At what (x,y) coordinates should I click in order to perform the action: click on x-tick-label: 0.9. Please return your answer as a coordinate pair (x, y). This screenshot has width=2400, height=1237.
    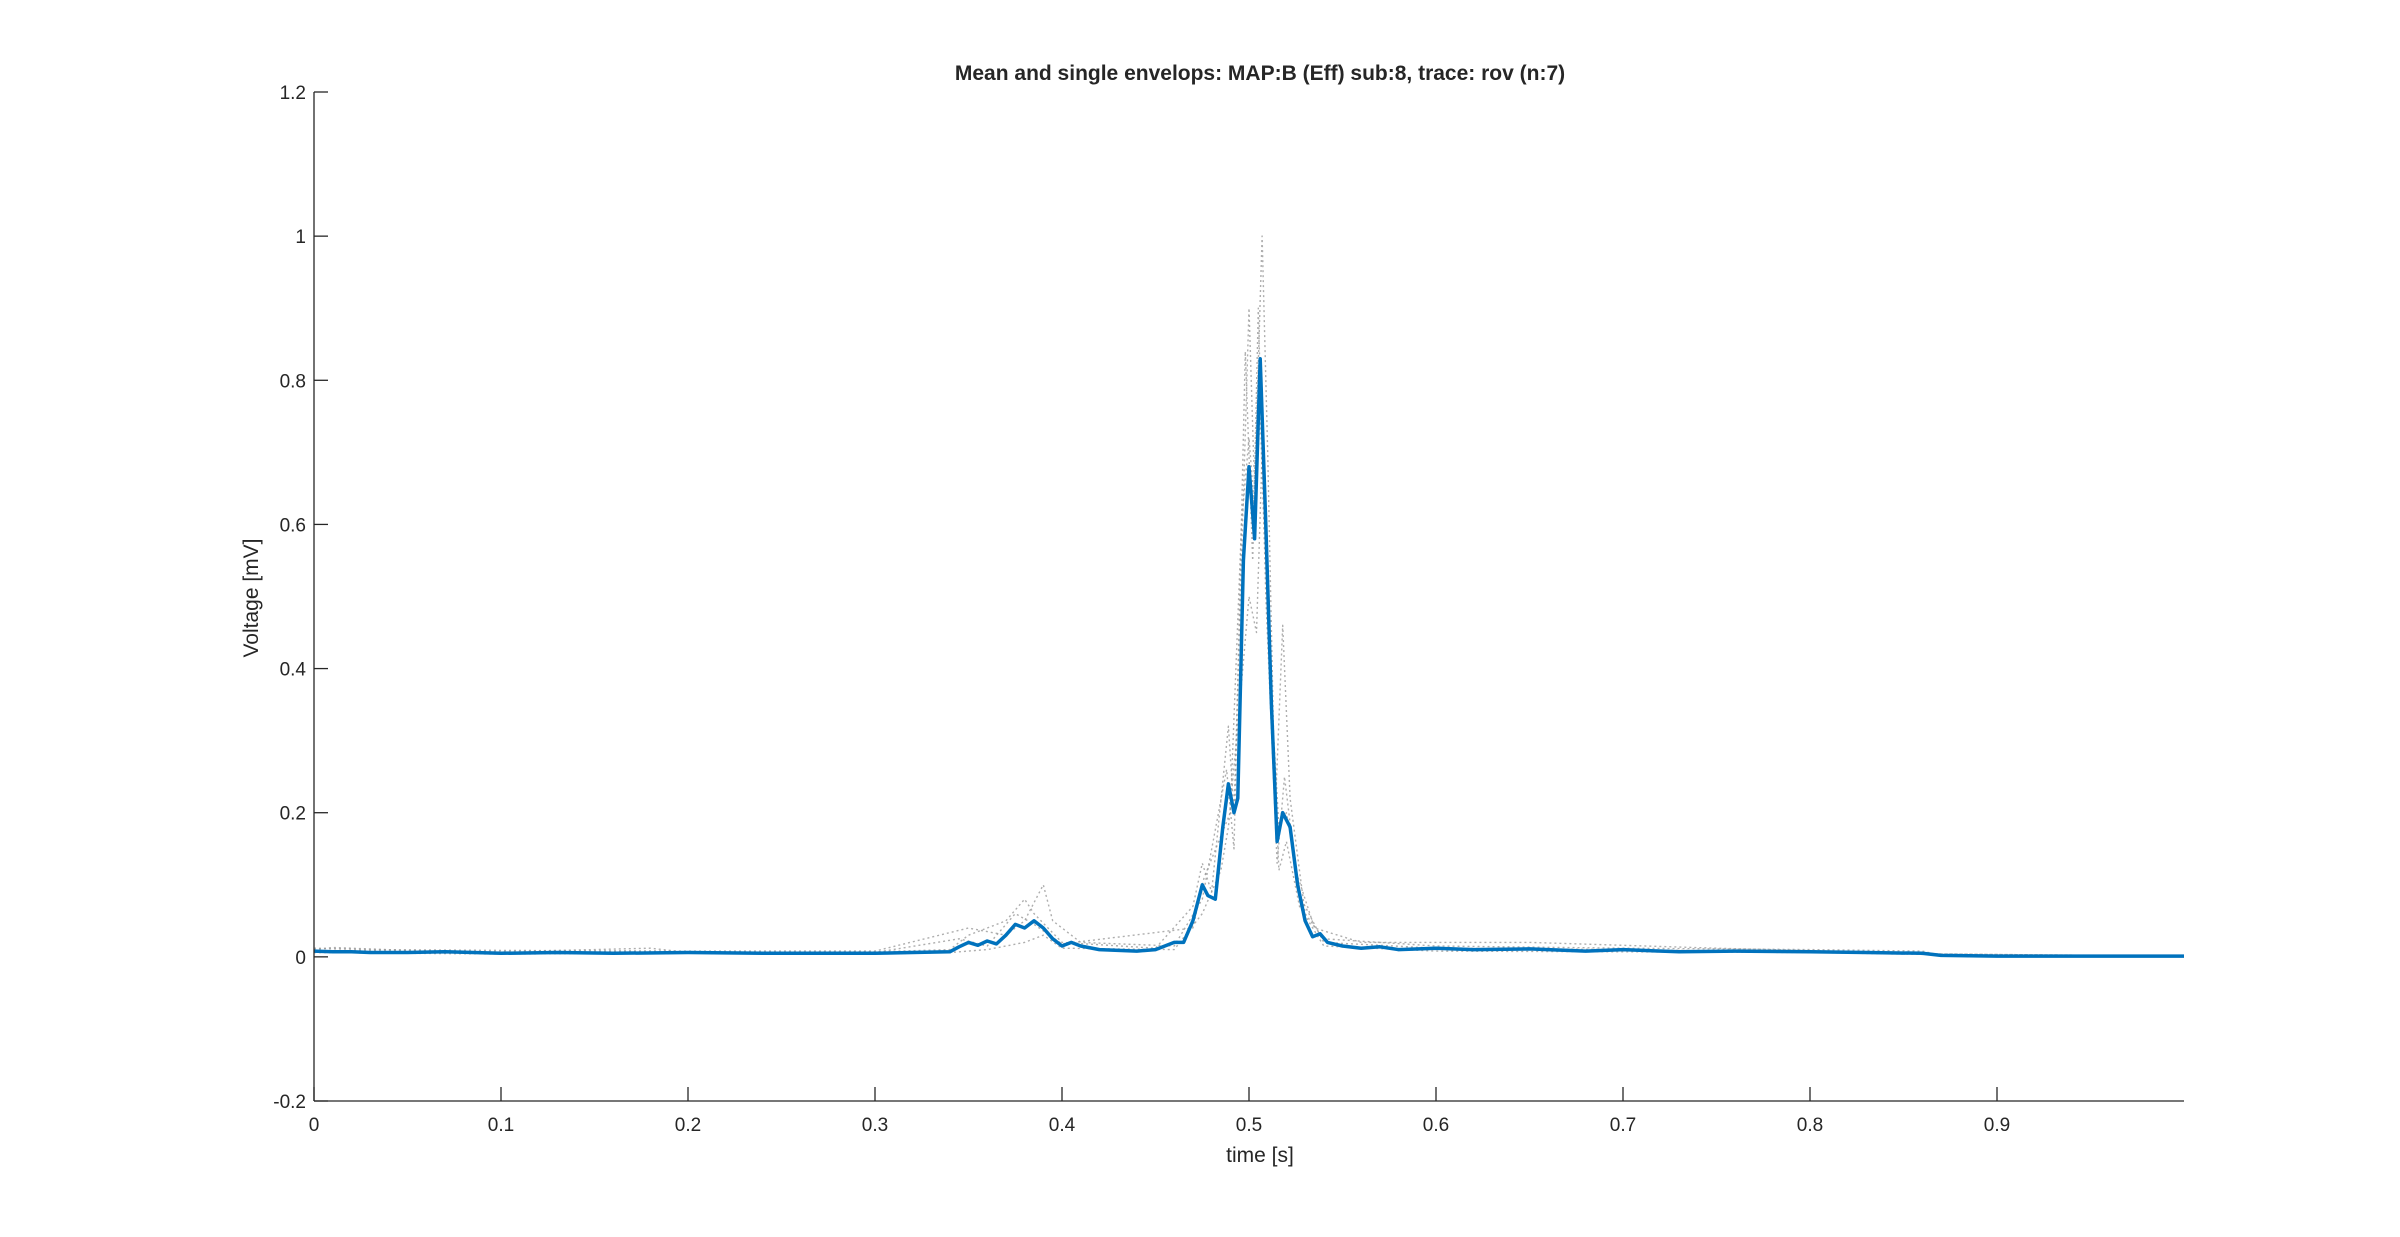
    Looking at the image, I should click on (1997, 1125).